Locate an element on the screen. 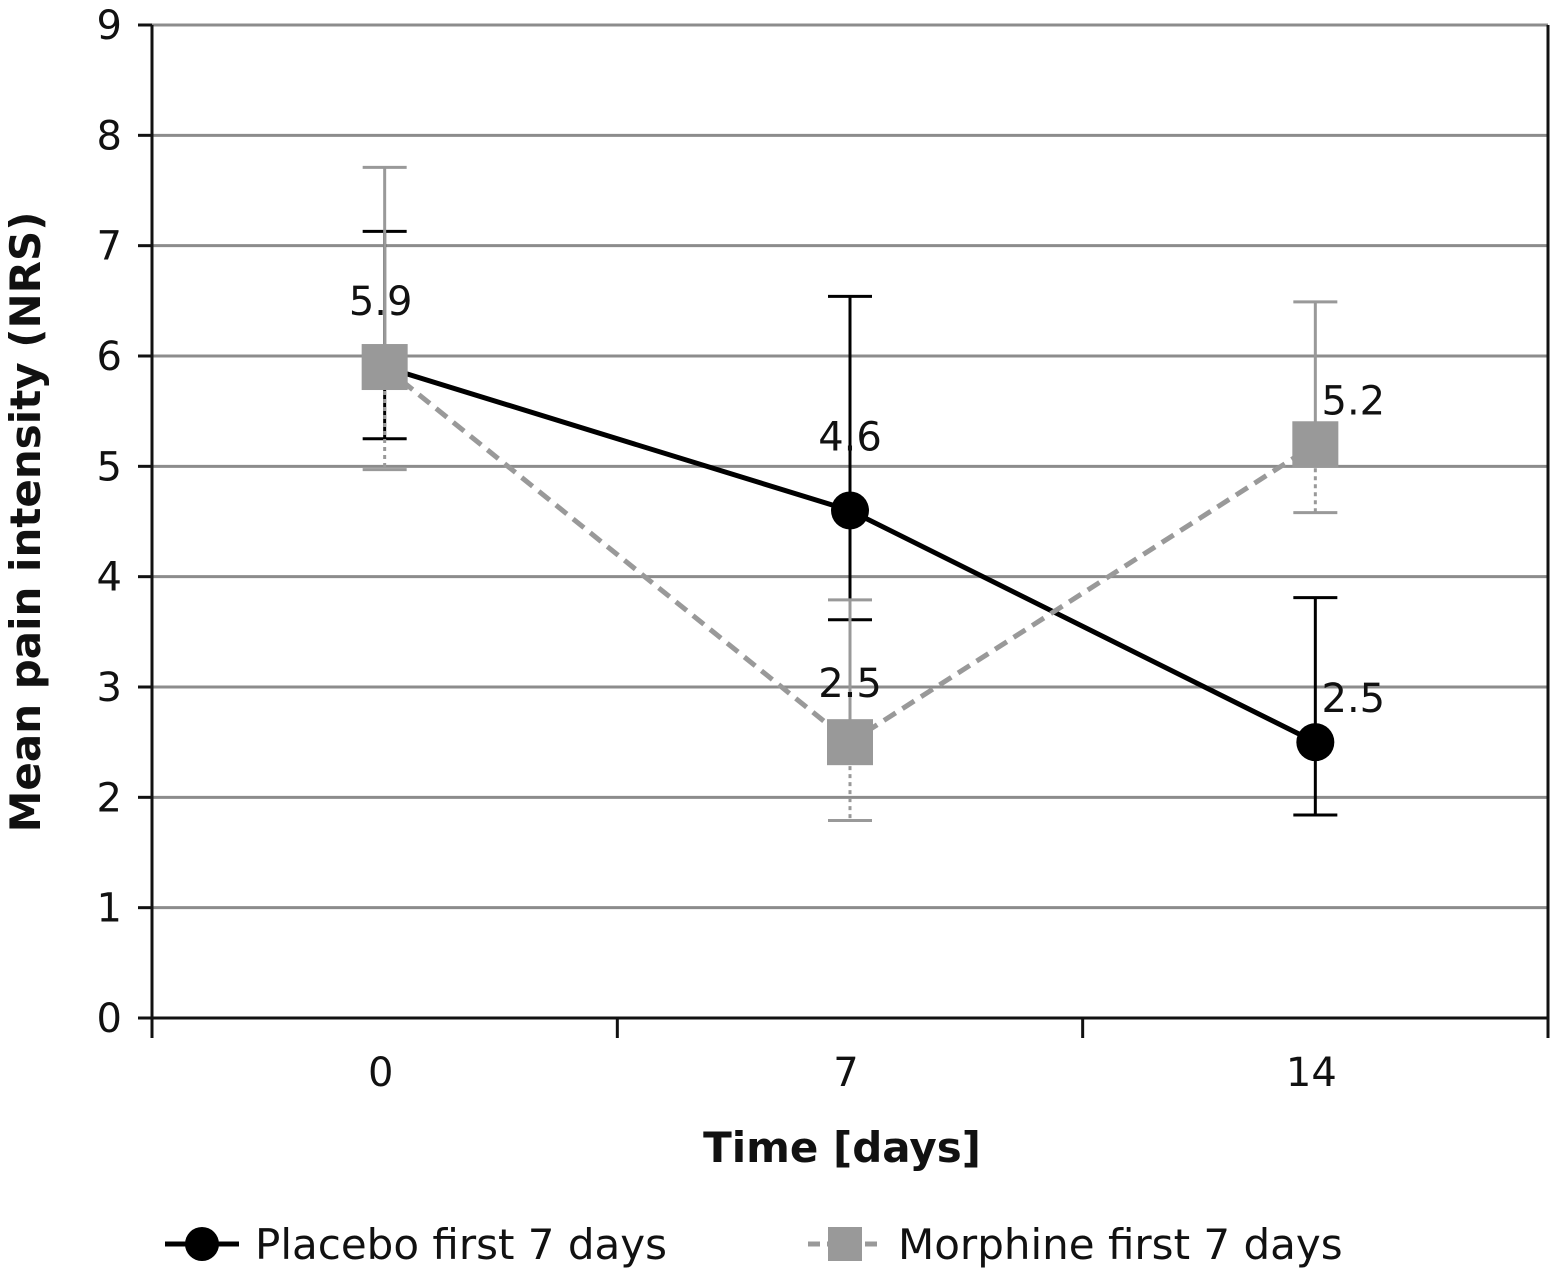 The width and height of the screenshot is (1550, 1276). y-tick-label: 1 is located at coordinates (109, 909).